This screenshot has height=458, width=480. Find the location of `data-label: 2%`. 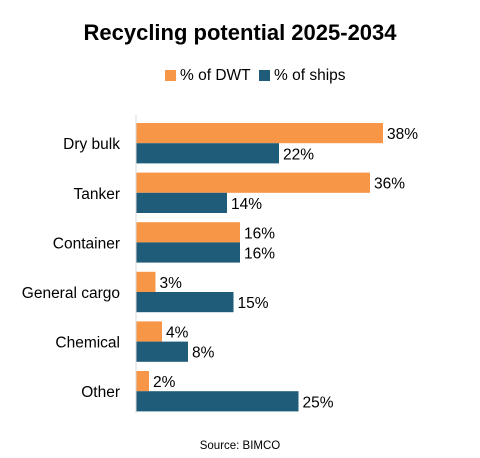

data-label: 2% is located at coordinates (164, 382).